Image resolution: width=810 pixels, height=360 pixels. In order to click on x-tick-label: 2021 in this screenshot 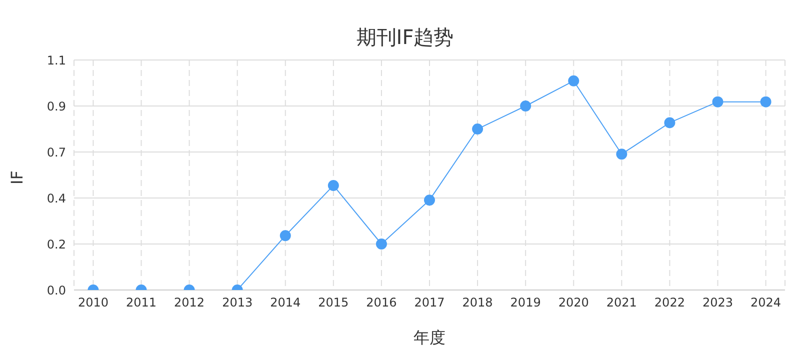, I will do `click(621, 303)`.